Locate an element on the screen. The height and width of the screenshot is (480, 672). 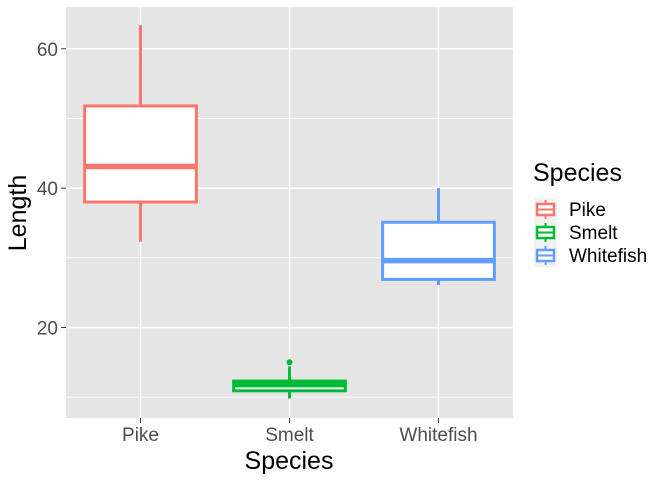
x-tick-label: Pike is located at coordinates (140, 435).